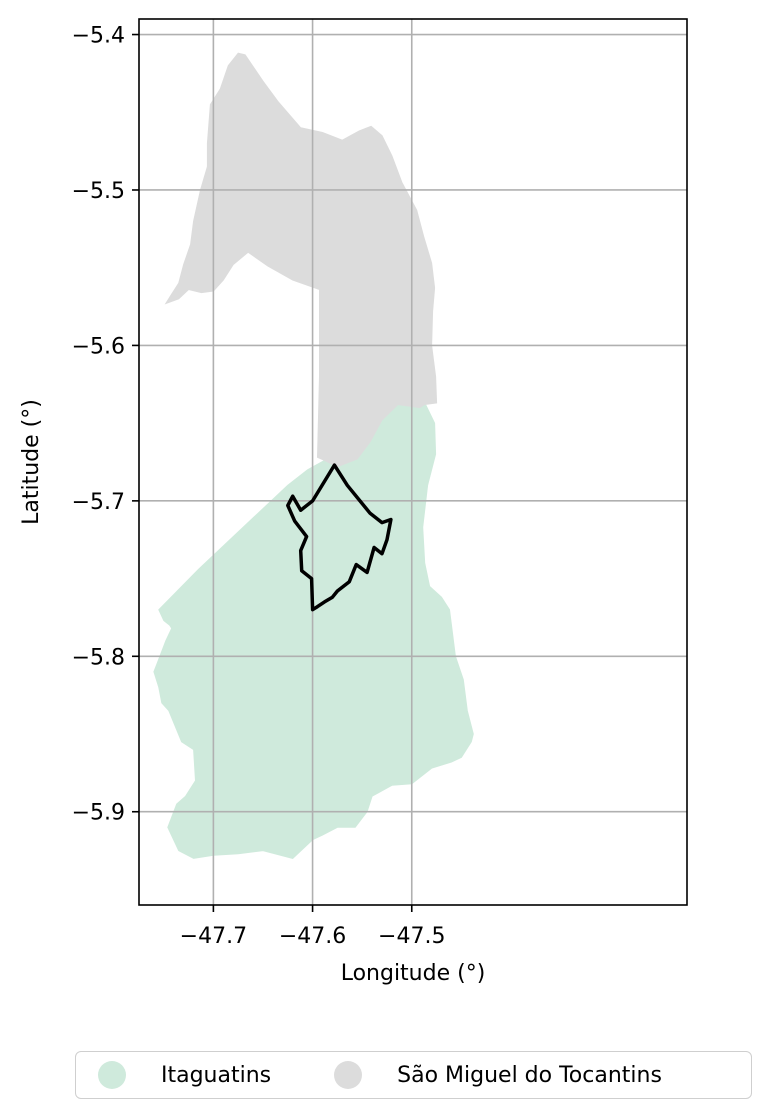 The image size is (772, 1119). What do you see at coordinates (529, 1075) in the screenshot?
I see `legend-label-sao-miguel: São Miguel do Tocantins` at bounding box center [529, 1075].